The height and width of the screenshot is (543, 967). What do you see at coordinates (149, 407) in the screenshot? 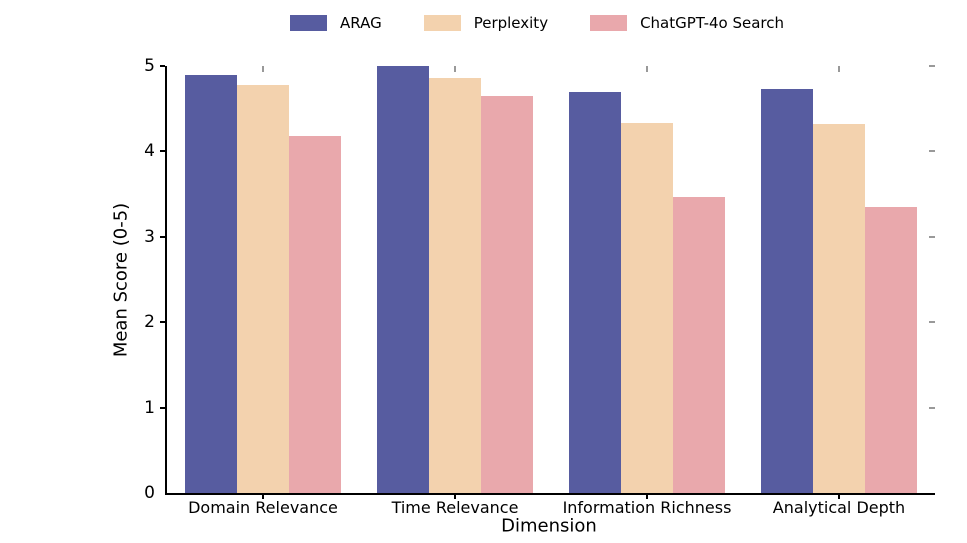
I see `y-tick-label: 1` at bounding box center [149, 407].